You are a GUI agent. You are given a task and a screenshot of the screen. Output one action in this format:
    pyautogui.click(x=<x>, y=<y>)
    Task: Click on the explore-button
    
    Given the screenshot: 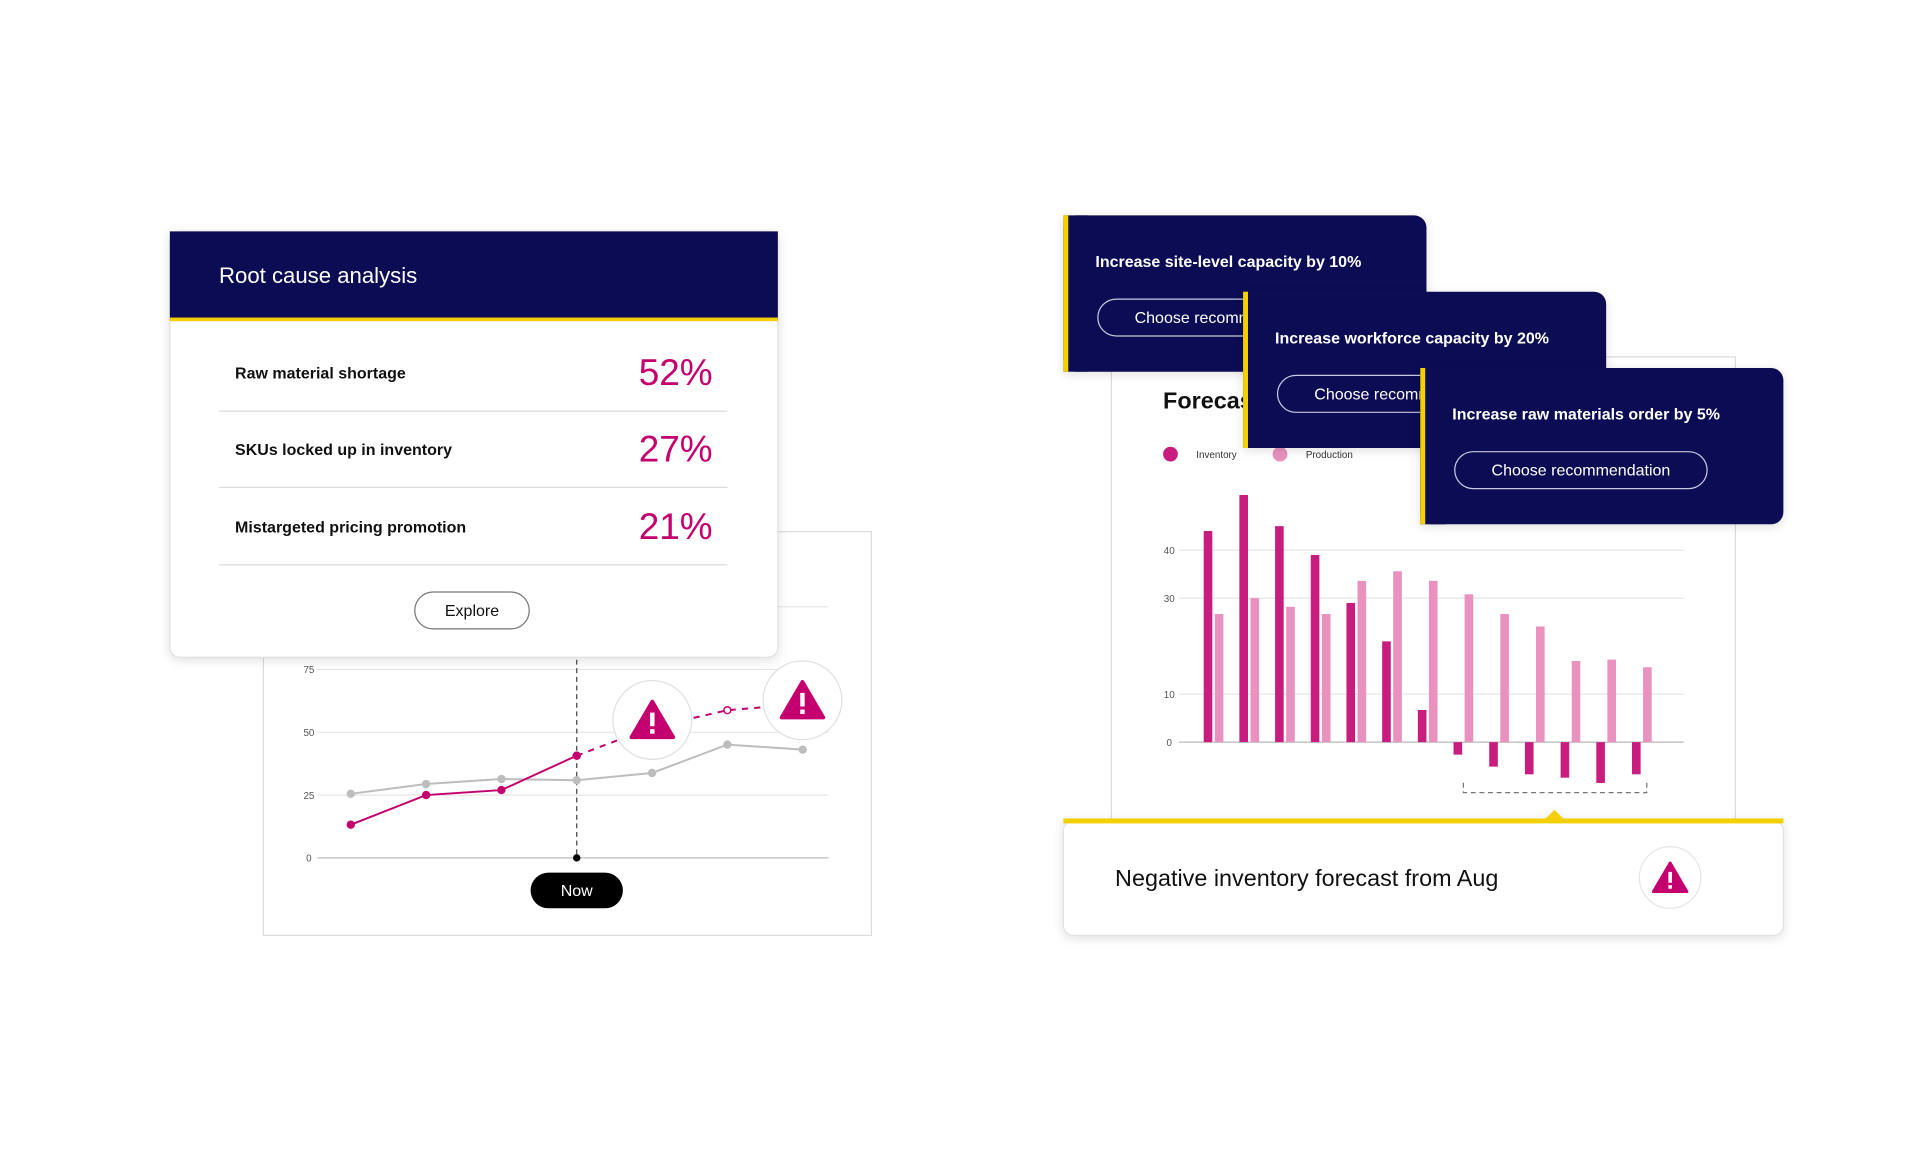 What is the action you would take?
    pyautogui.click(x=472, y=610)
    